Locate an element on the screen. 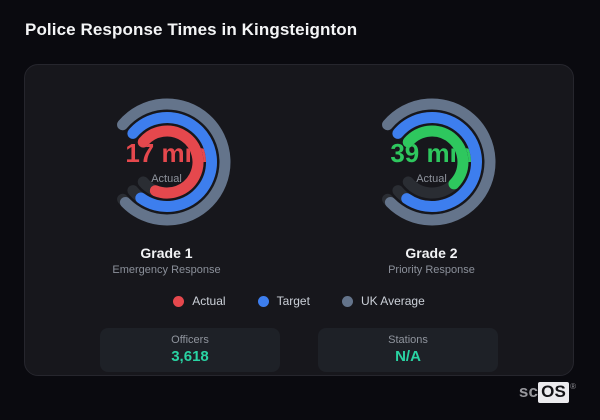 The image size is (600, 420). stat-value: 3,618 is located at coordinates (190, 356).